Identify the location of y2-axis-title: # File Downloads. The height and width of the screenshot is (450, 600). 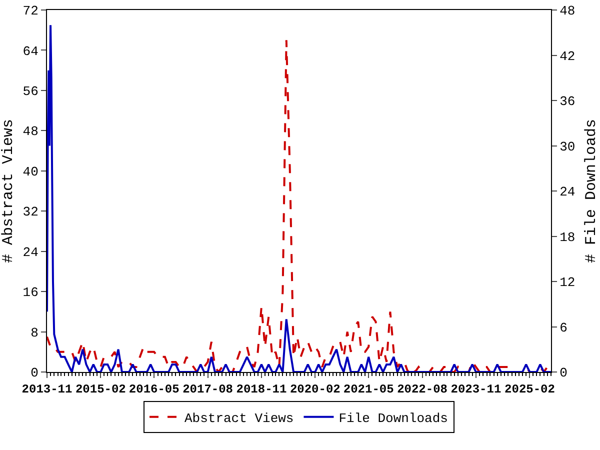
(591, 191).